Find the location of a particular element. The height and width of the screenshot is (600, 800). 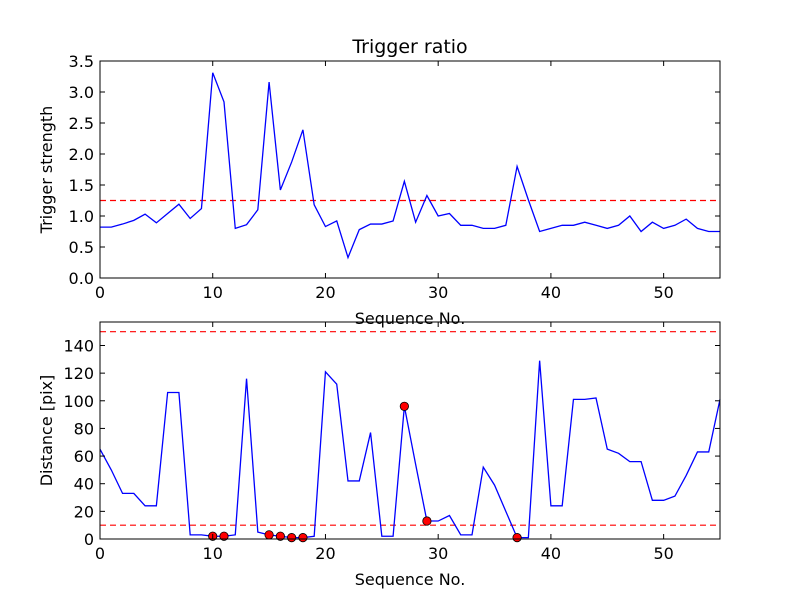

y-axis-label: Trigger strength is located at coordinates (46, 170).